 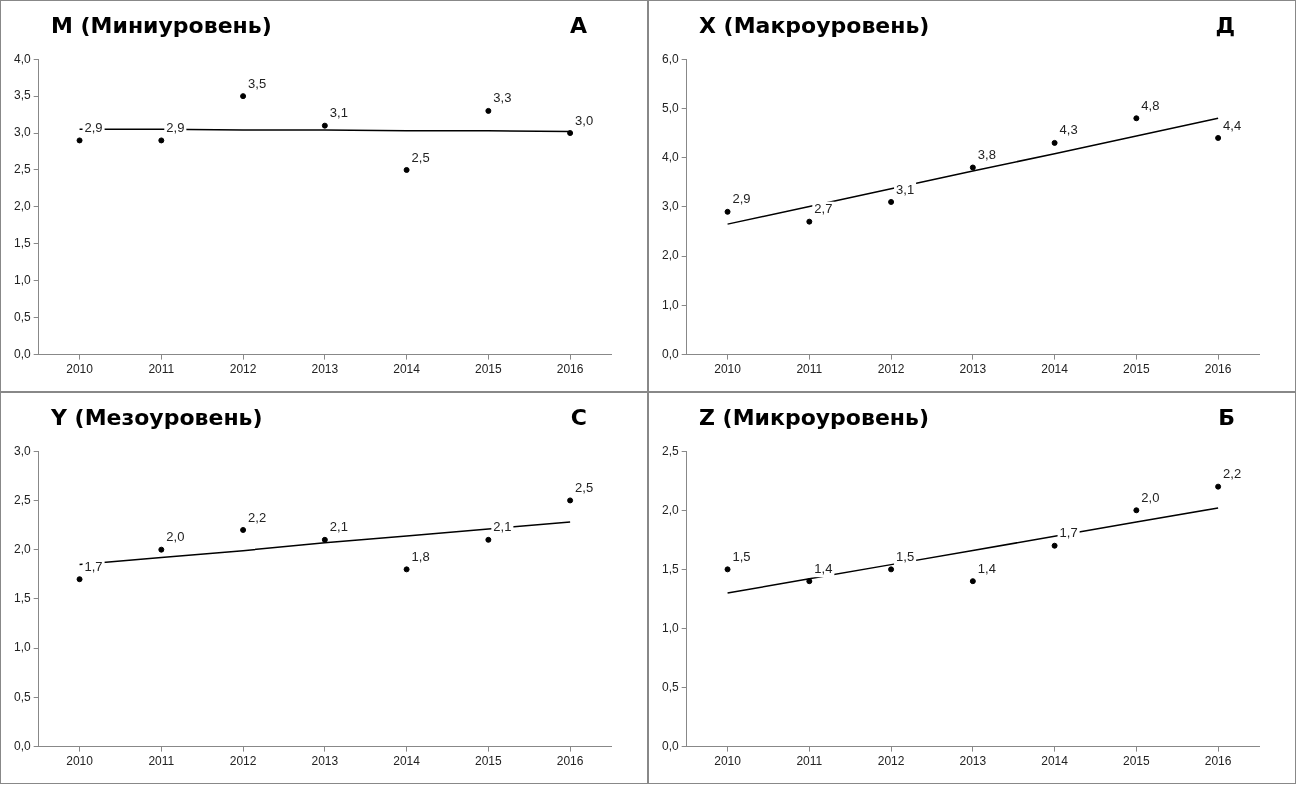 I want to click on data-label: 1,8, so click(x=420, y=556).